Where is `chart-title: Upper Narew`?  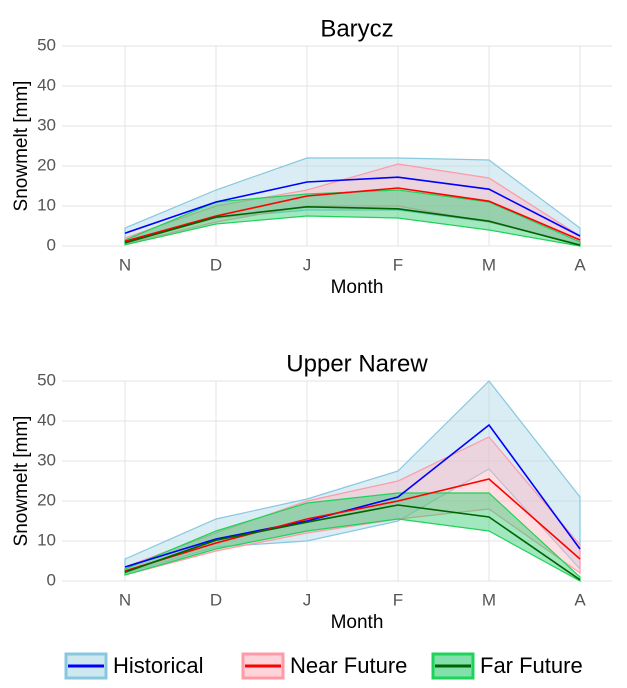
chart-title: Upper Narew is located at coordinates (357, 363).